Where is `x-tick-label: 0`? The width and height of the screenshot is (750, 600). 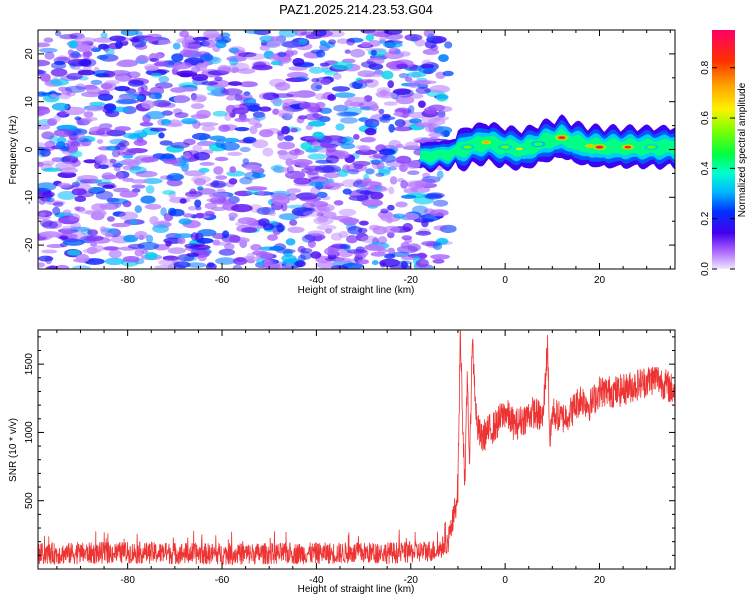
x-tick-label: 0 is located at coordinates (505, 280).